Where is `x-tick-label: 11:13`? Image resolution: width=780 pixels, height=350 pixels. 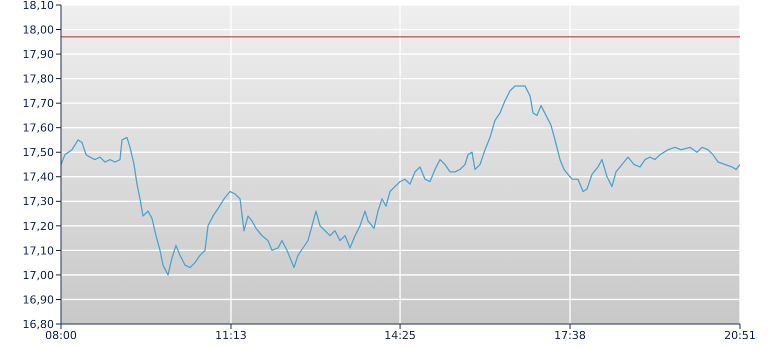 x-tick-label: 11:13 is located at coordinates (231, 335).